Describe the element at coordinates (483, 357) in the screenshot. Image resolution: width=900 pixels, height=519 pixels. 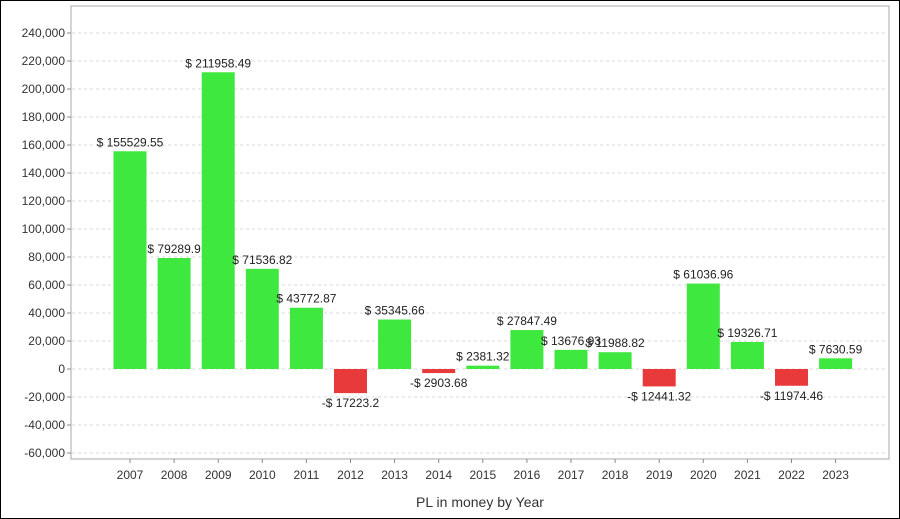
I see `data-label: $ 2381.32` at that location.